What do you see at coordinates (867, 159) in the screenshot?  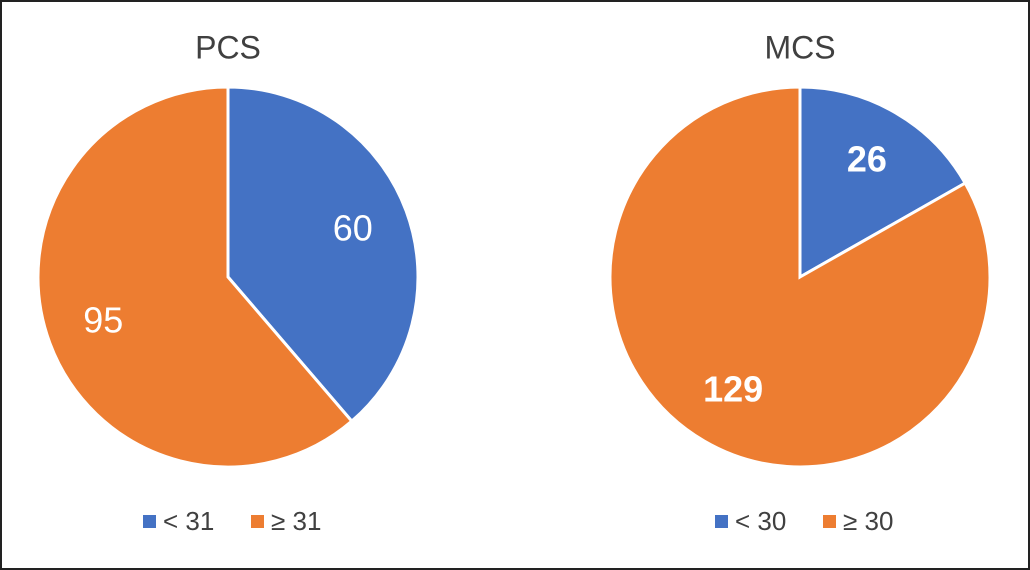 I see `data-label: 26` at bounding box center [867, 159].